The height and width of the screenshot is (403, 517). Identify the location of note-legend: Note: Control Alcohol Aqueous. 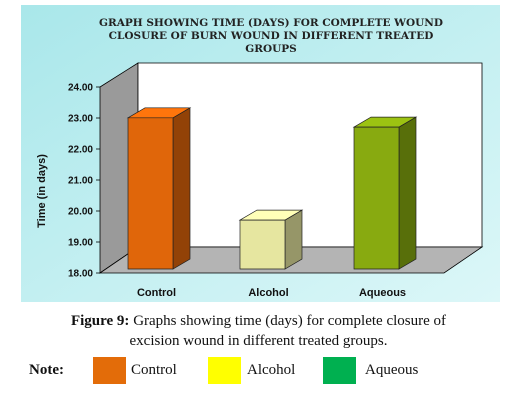
(264, 371).